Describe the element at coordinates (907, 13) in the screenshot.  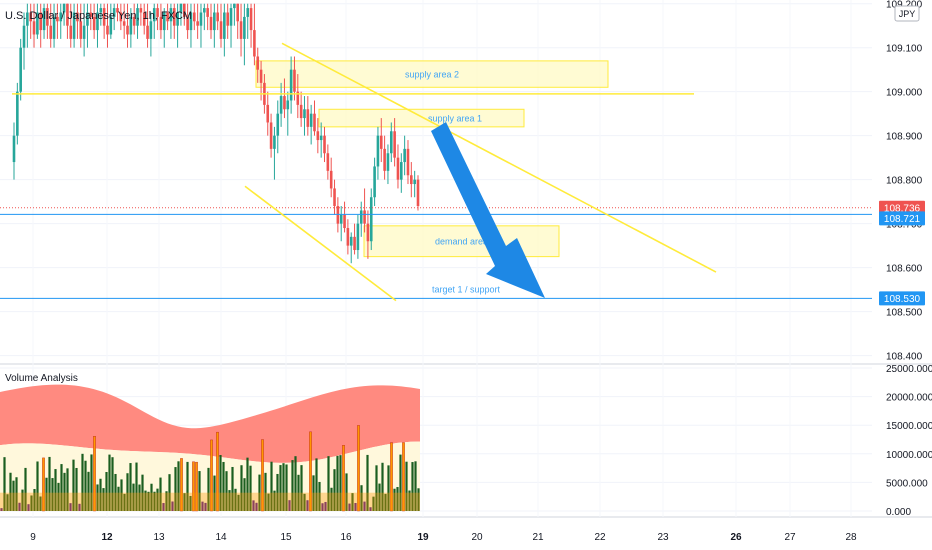
I see `currency-badge` at that location.